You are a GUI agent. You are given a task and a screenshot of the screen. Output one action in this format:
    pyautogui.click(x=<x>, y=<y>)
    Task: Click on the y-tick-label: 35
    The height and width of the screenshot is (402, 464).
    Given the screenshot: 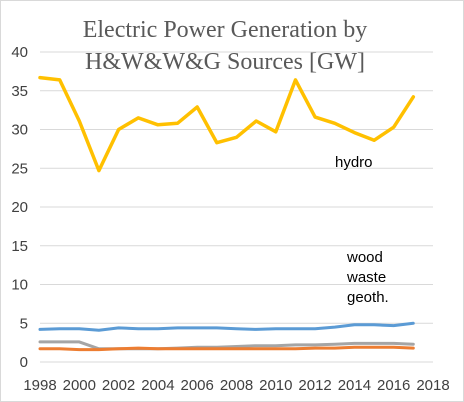 What is the action you would take?
    pyautogui.click(x=19, y=91)
    